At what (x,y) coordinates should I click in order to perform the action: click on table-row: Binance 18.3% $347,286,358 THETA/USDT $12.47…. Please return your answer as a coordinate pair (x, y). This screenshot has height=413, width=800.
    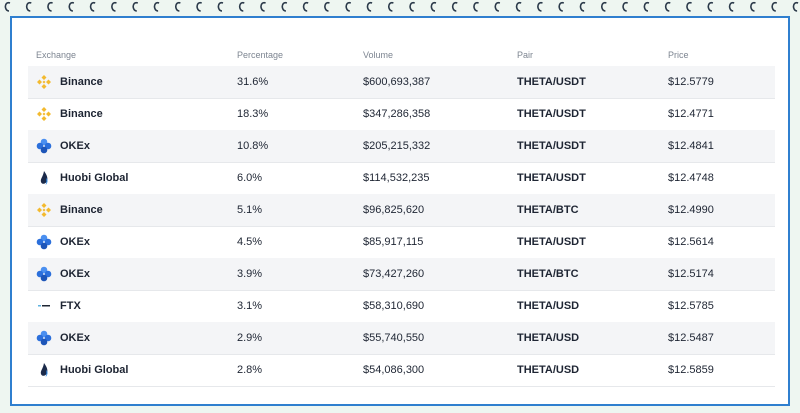
    Looking at the image, I should click on (401, 114).